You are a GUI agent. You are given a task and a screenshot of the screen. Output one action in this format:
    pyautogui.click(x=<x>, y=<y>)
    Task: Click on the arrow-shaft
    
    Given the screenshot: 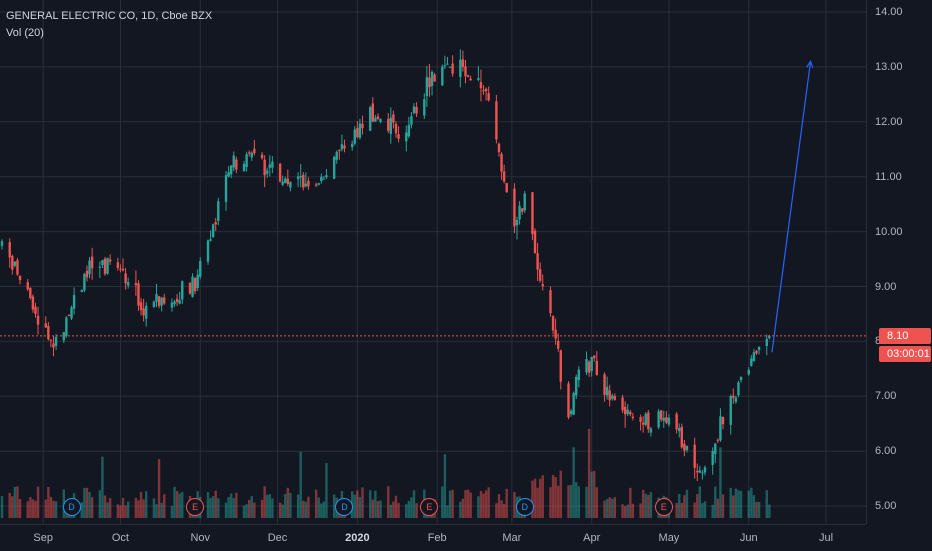 What is the action you would take?
    pyautogui.click(x=791, y=207)
    